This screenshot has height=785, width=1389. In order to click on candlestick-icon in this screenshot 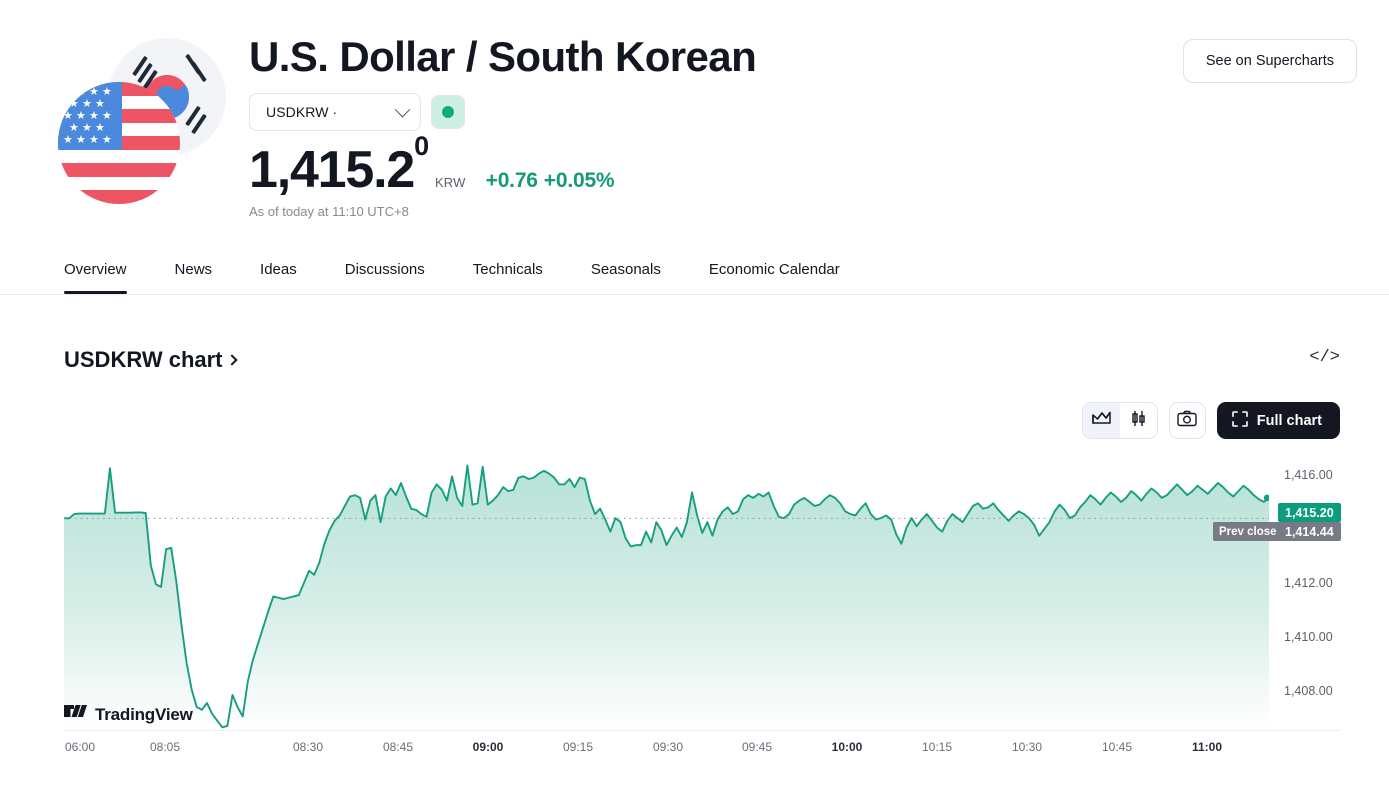, I will do `click(1138, 421)`.